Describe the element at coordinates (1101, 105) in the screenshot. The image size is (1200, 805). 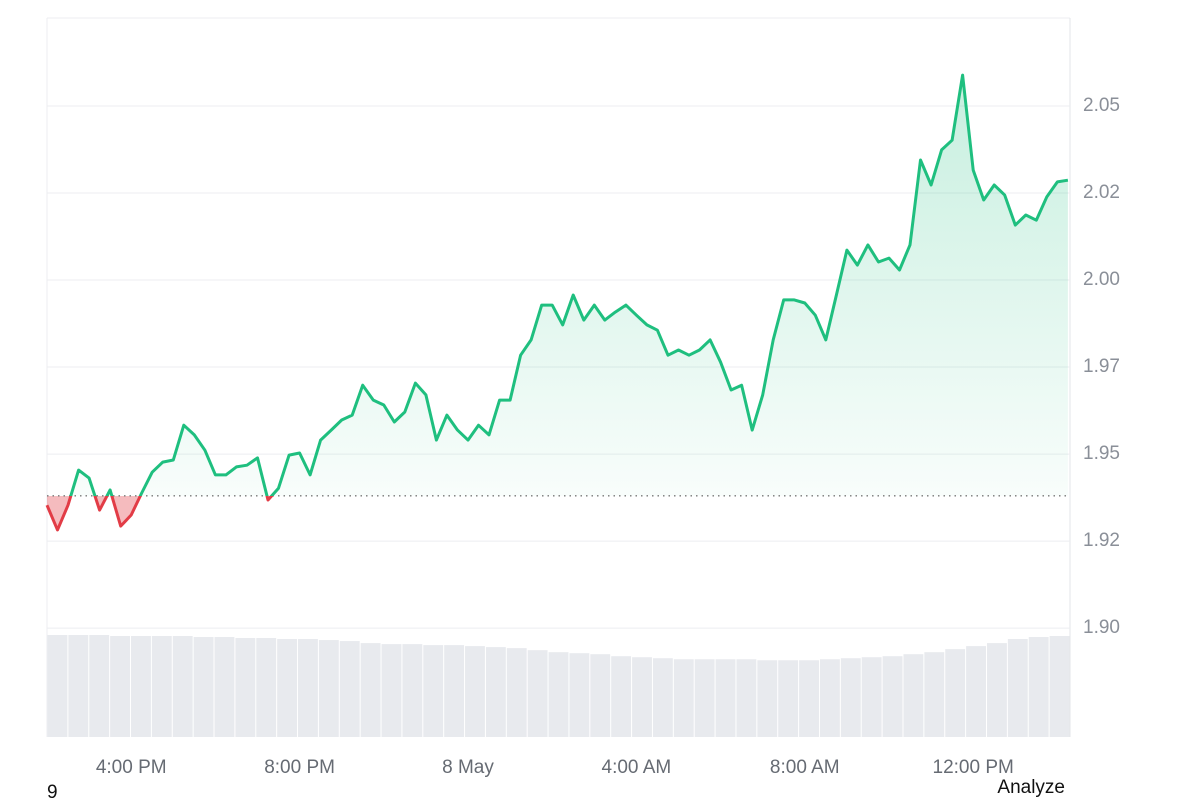
I see `y-tick-label: 2.05` at that location.